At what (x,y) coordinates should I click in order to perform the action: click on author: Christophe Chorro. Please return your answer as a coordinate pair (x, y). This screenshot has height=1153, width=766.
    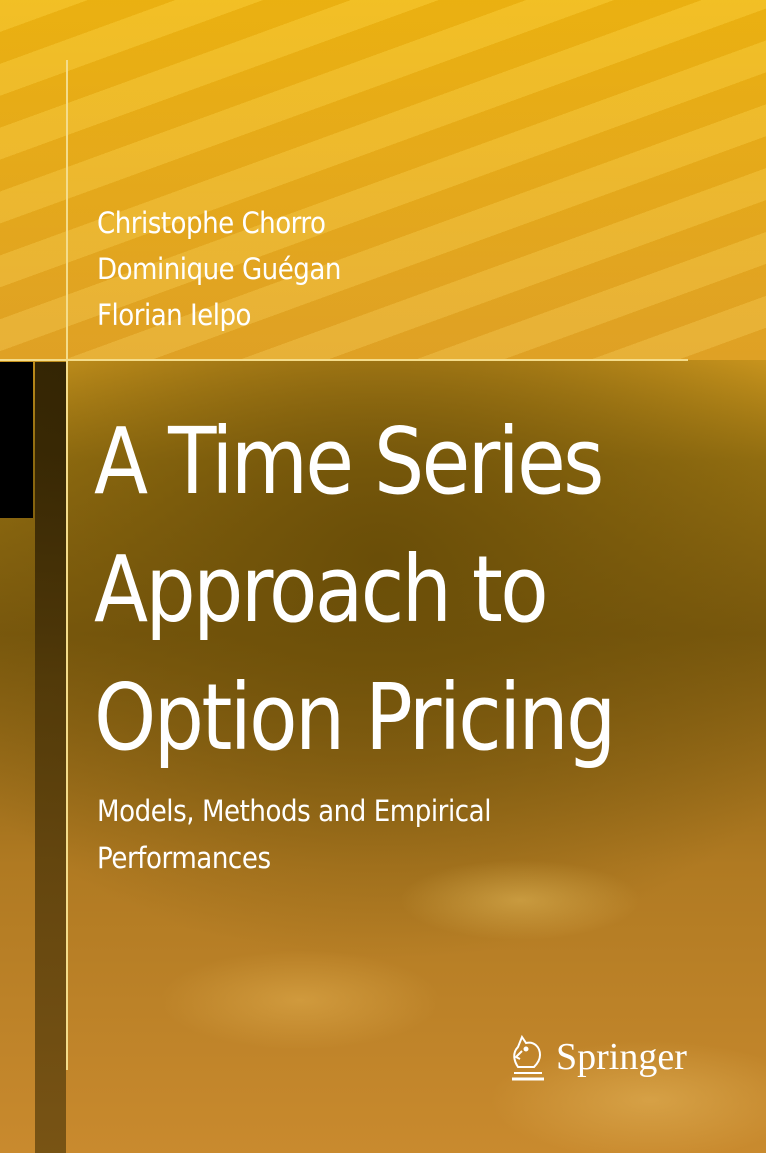
    Looking at the image, I should click on (211, 223).